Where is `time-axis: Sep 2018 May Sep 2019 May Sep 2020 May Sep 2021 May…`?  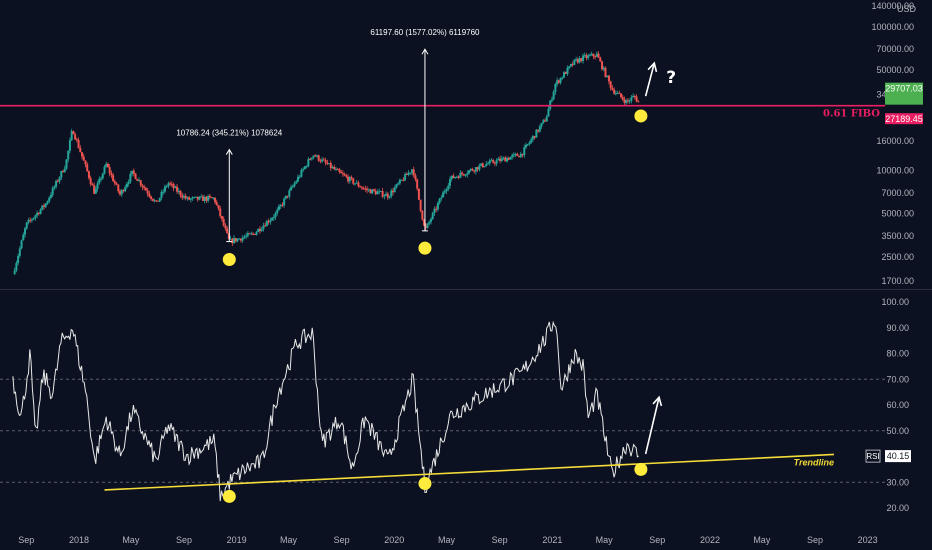
time-axis: Sep 2018 May Sep 2019 May Sep 2020 May Sep 2021 May… is located at coordinates (447, 540).